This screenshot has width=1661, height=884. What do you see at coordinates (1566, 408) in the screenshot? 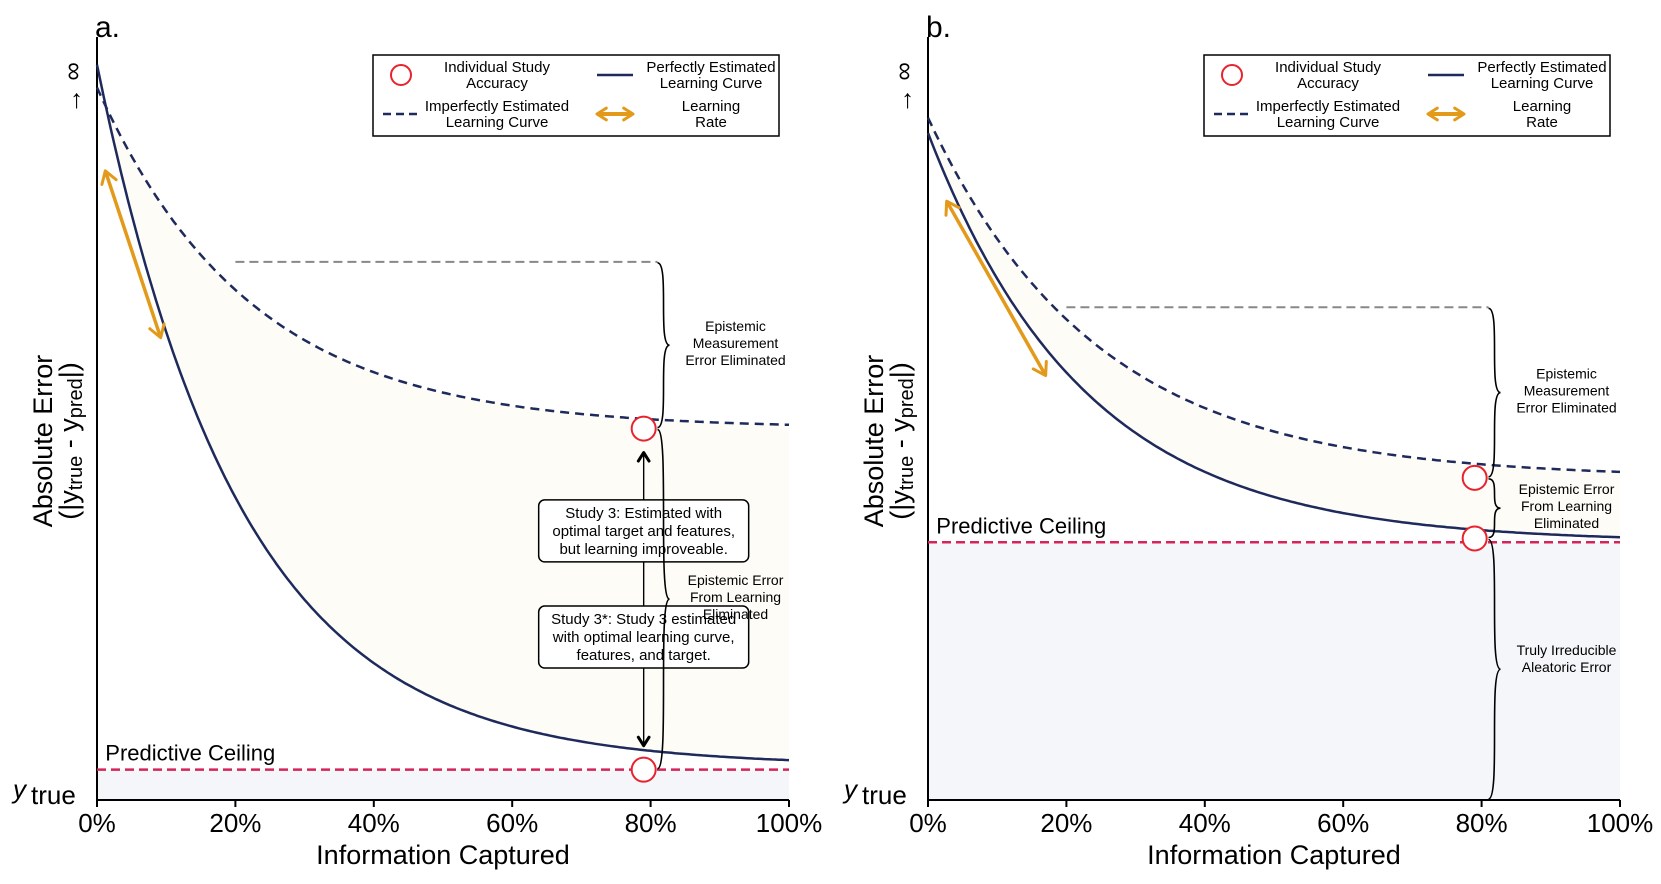
I see `brace-label-text: Error Eliminated` at bounding box center [1566, 408].